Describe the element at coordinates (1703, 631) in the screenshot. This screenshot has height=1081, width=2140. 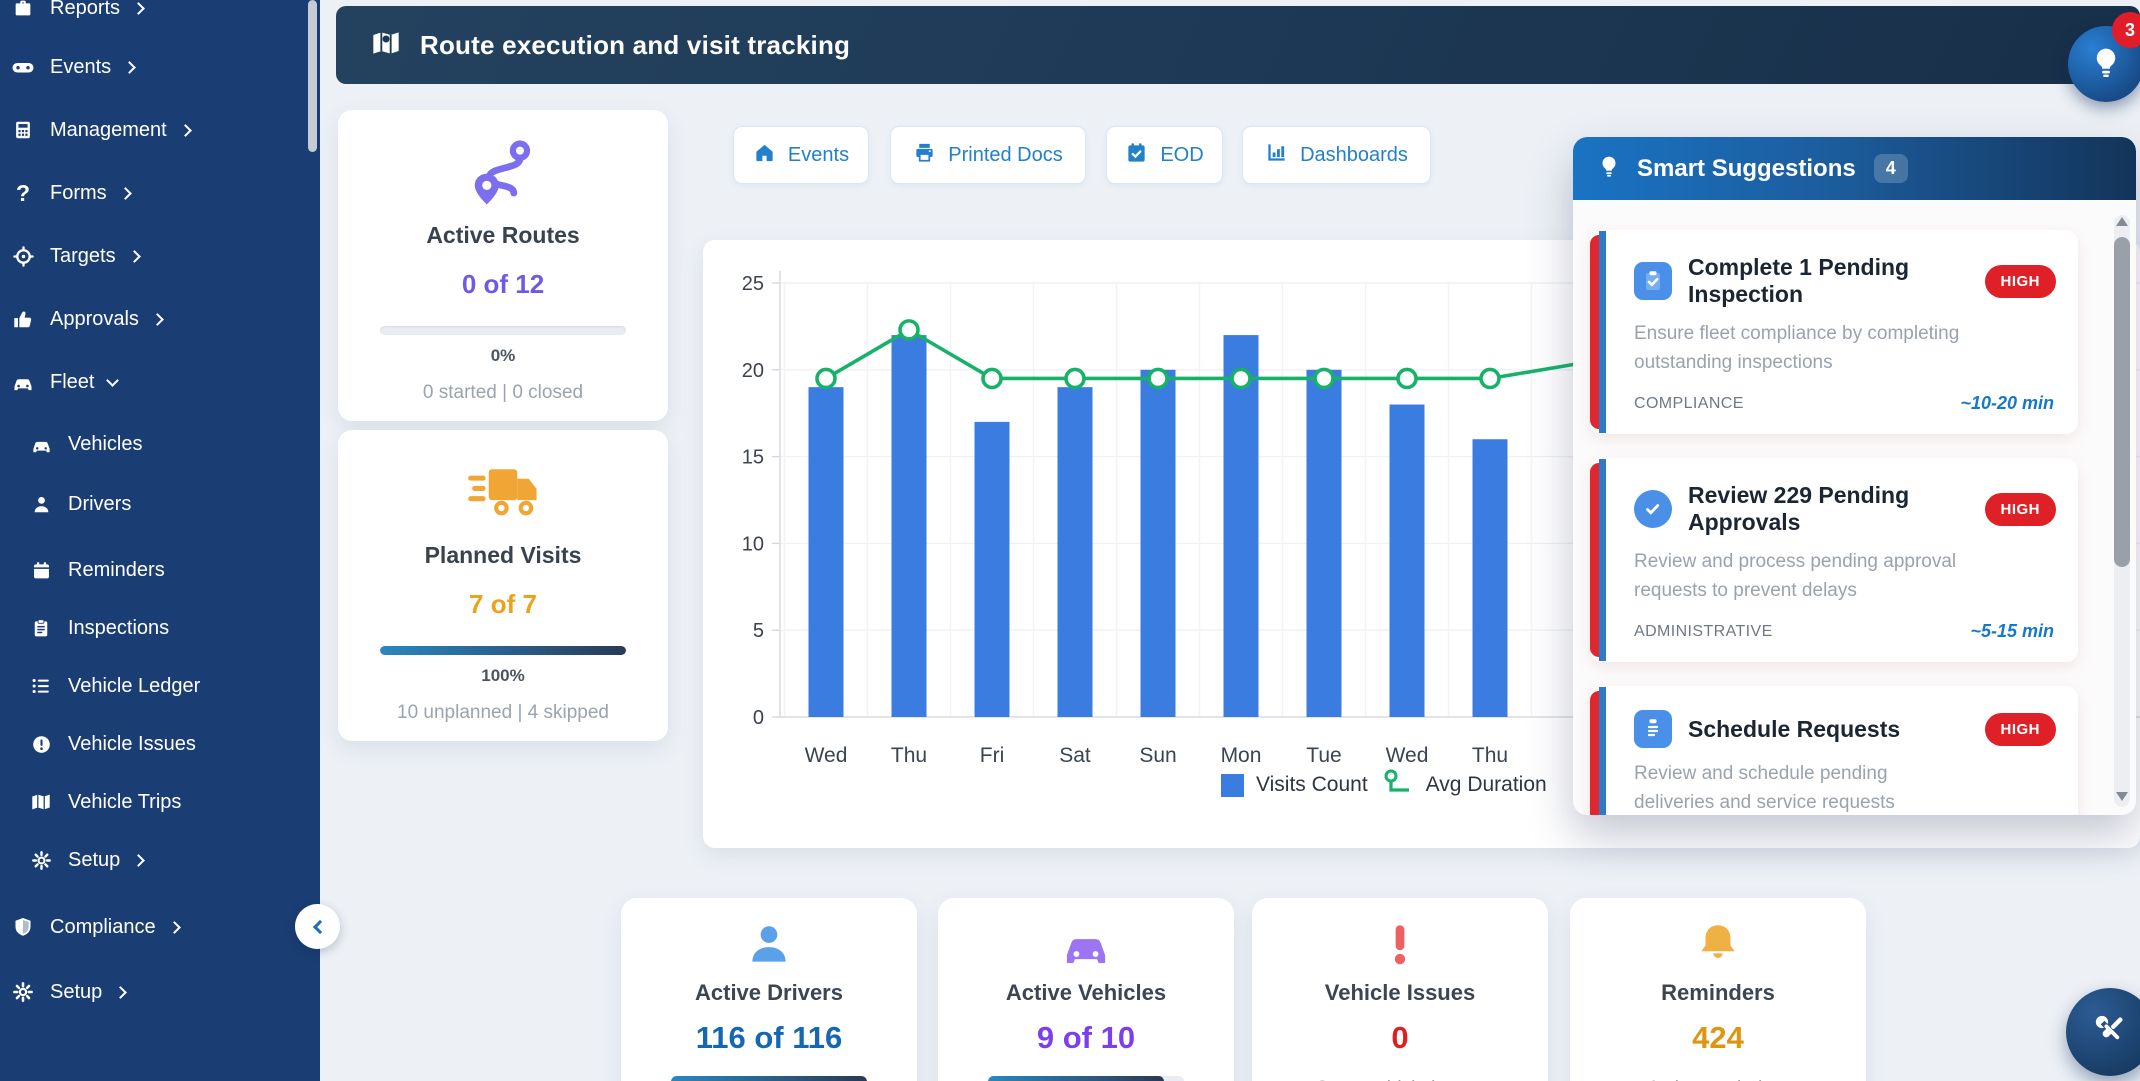
I see `category-label: ADMINISTRATIVE` at that location.